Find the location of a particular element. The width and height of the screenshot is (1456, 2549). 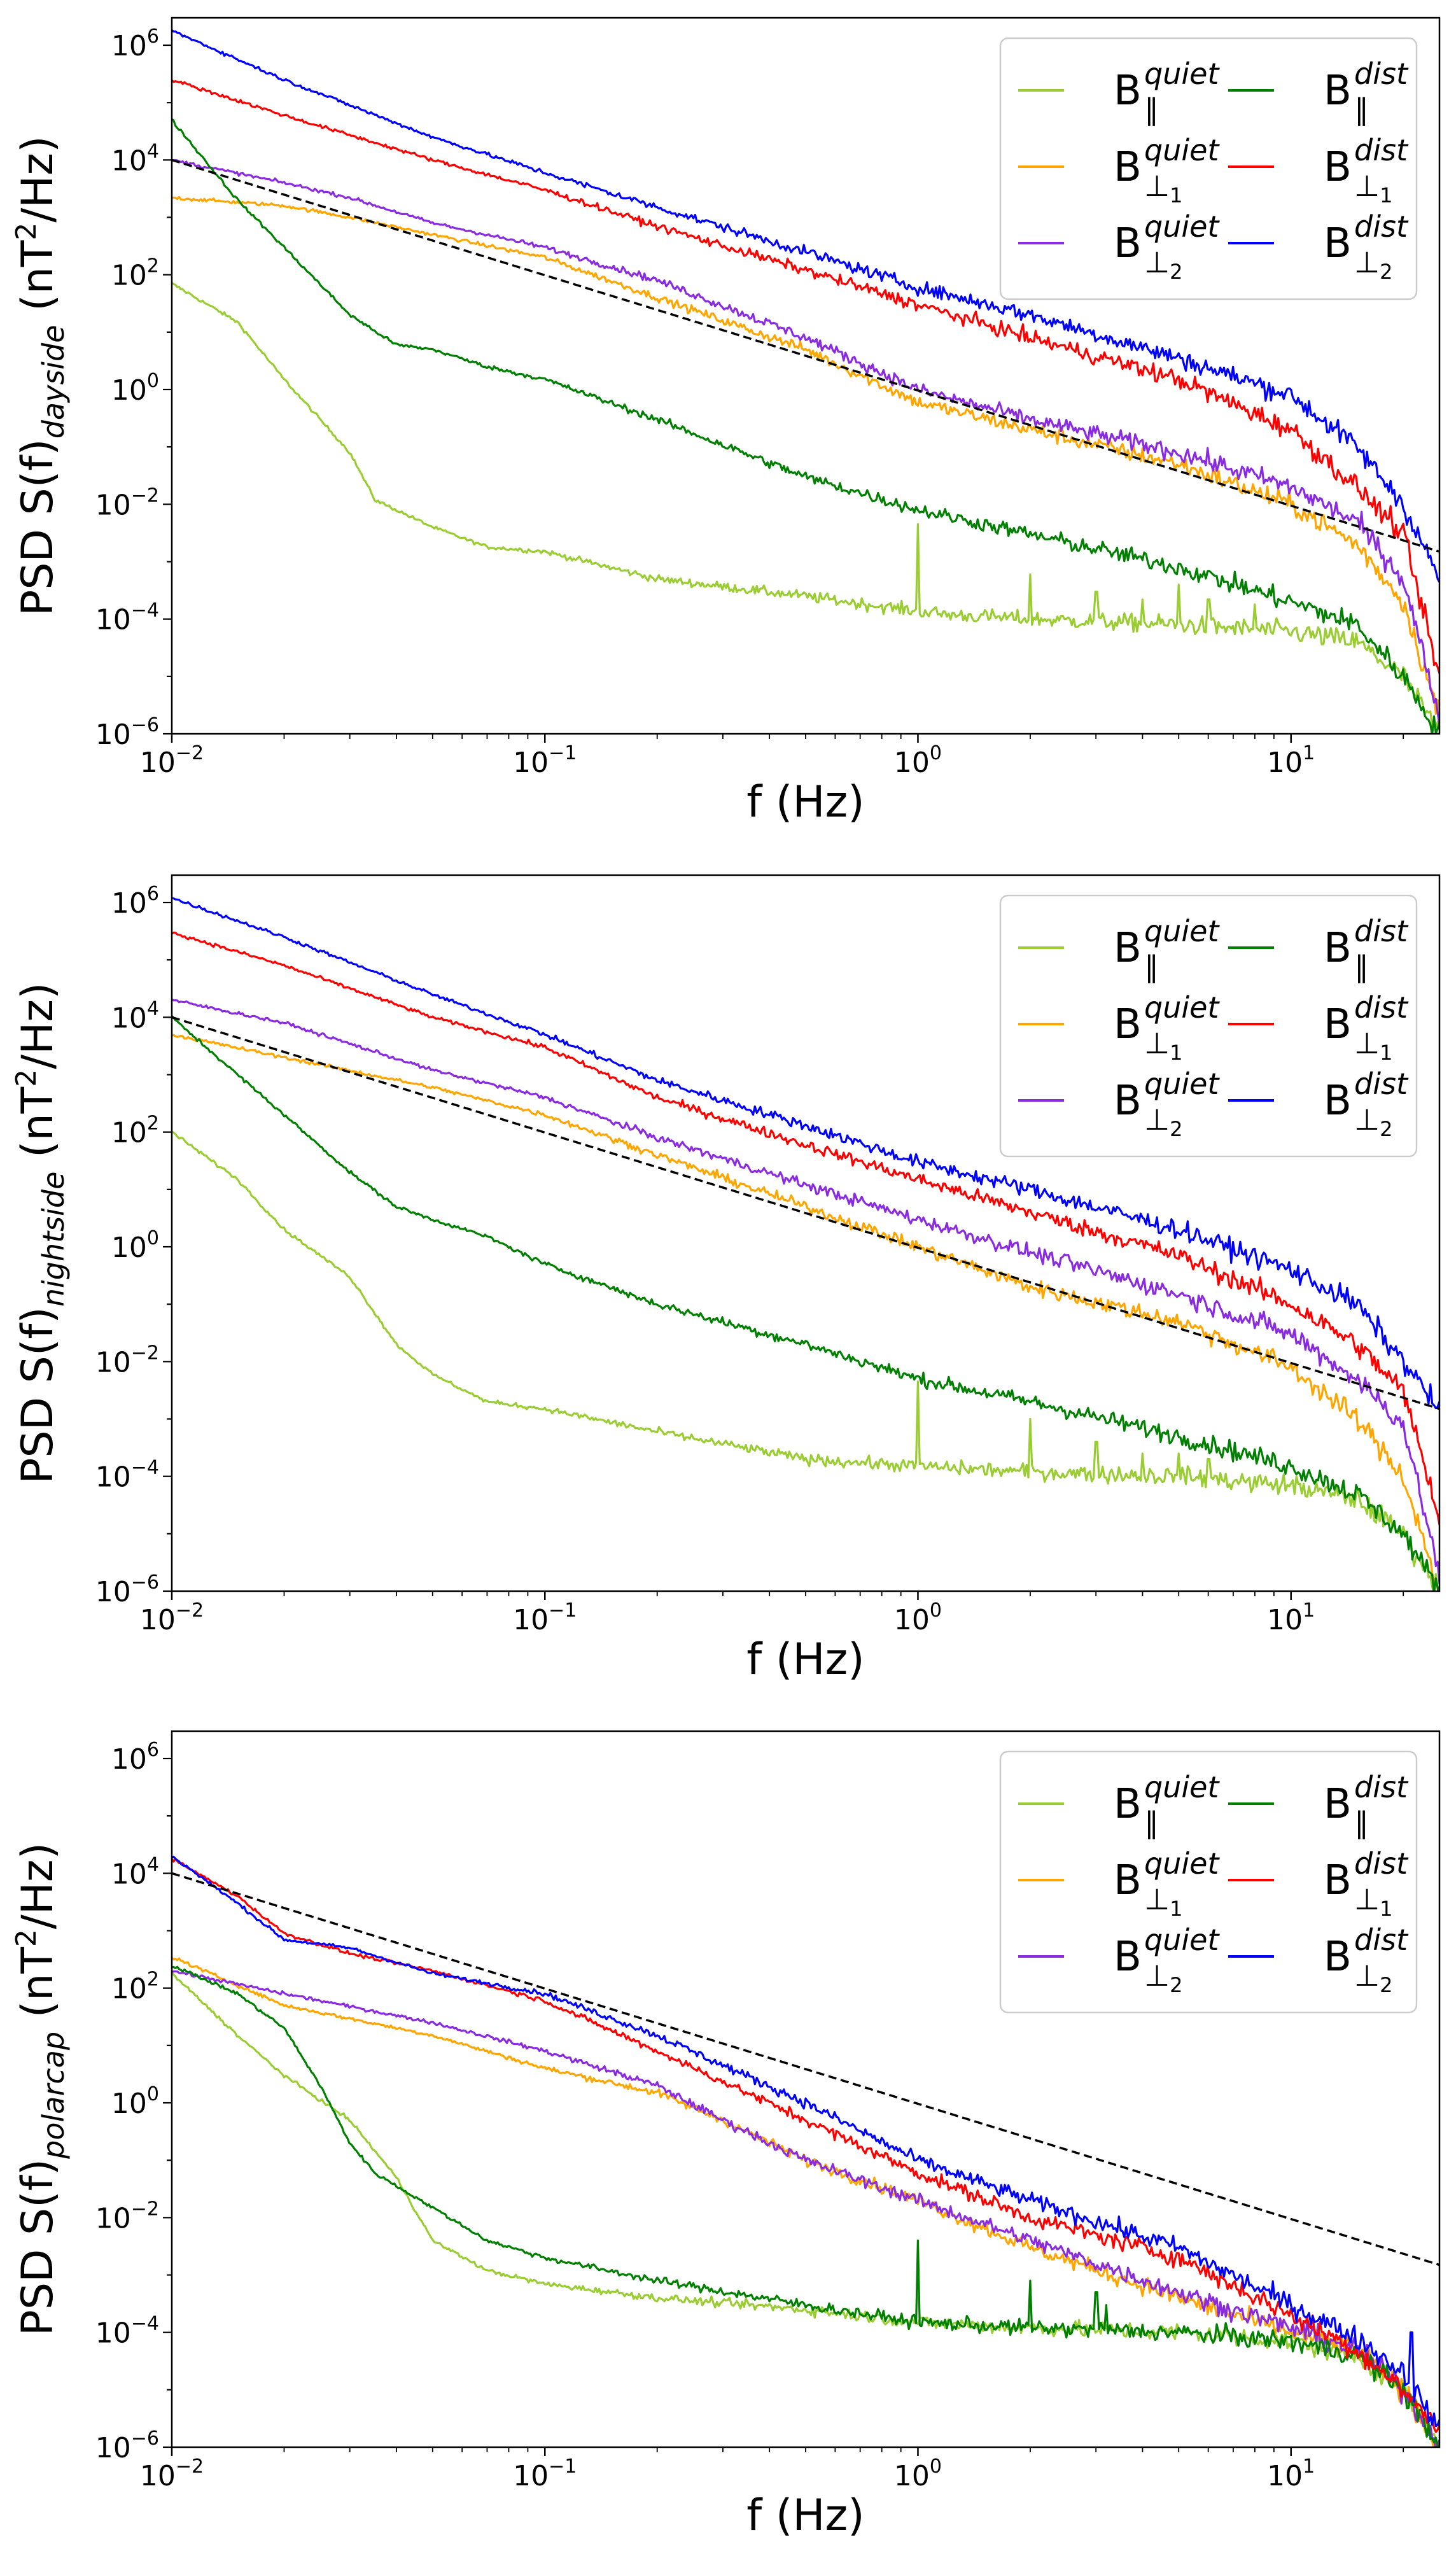

y-axis-label: PSD S(f)polarcap (nT2/Hz) is located at coordinates (40, 2089).